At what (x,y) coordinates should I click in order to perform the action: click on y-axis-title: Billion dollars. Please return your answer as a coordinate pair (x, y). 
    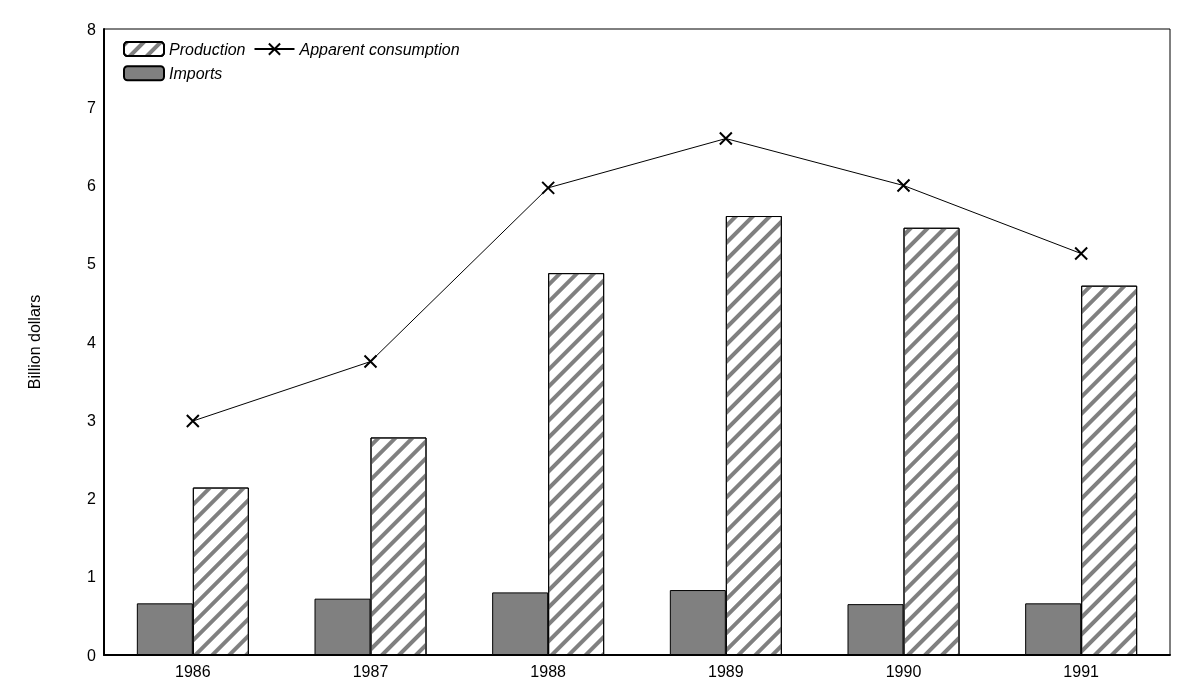
    Looking at the image, I should click on (34, 342).